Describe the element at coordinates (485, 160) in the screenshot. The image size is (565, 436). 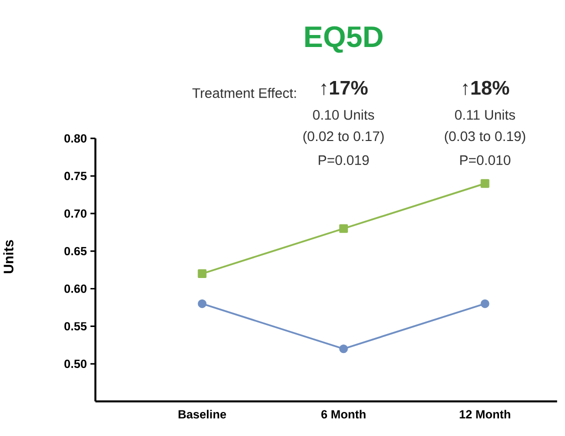
I see `annotation: P=0.010` at that location.